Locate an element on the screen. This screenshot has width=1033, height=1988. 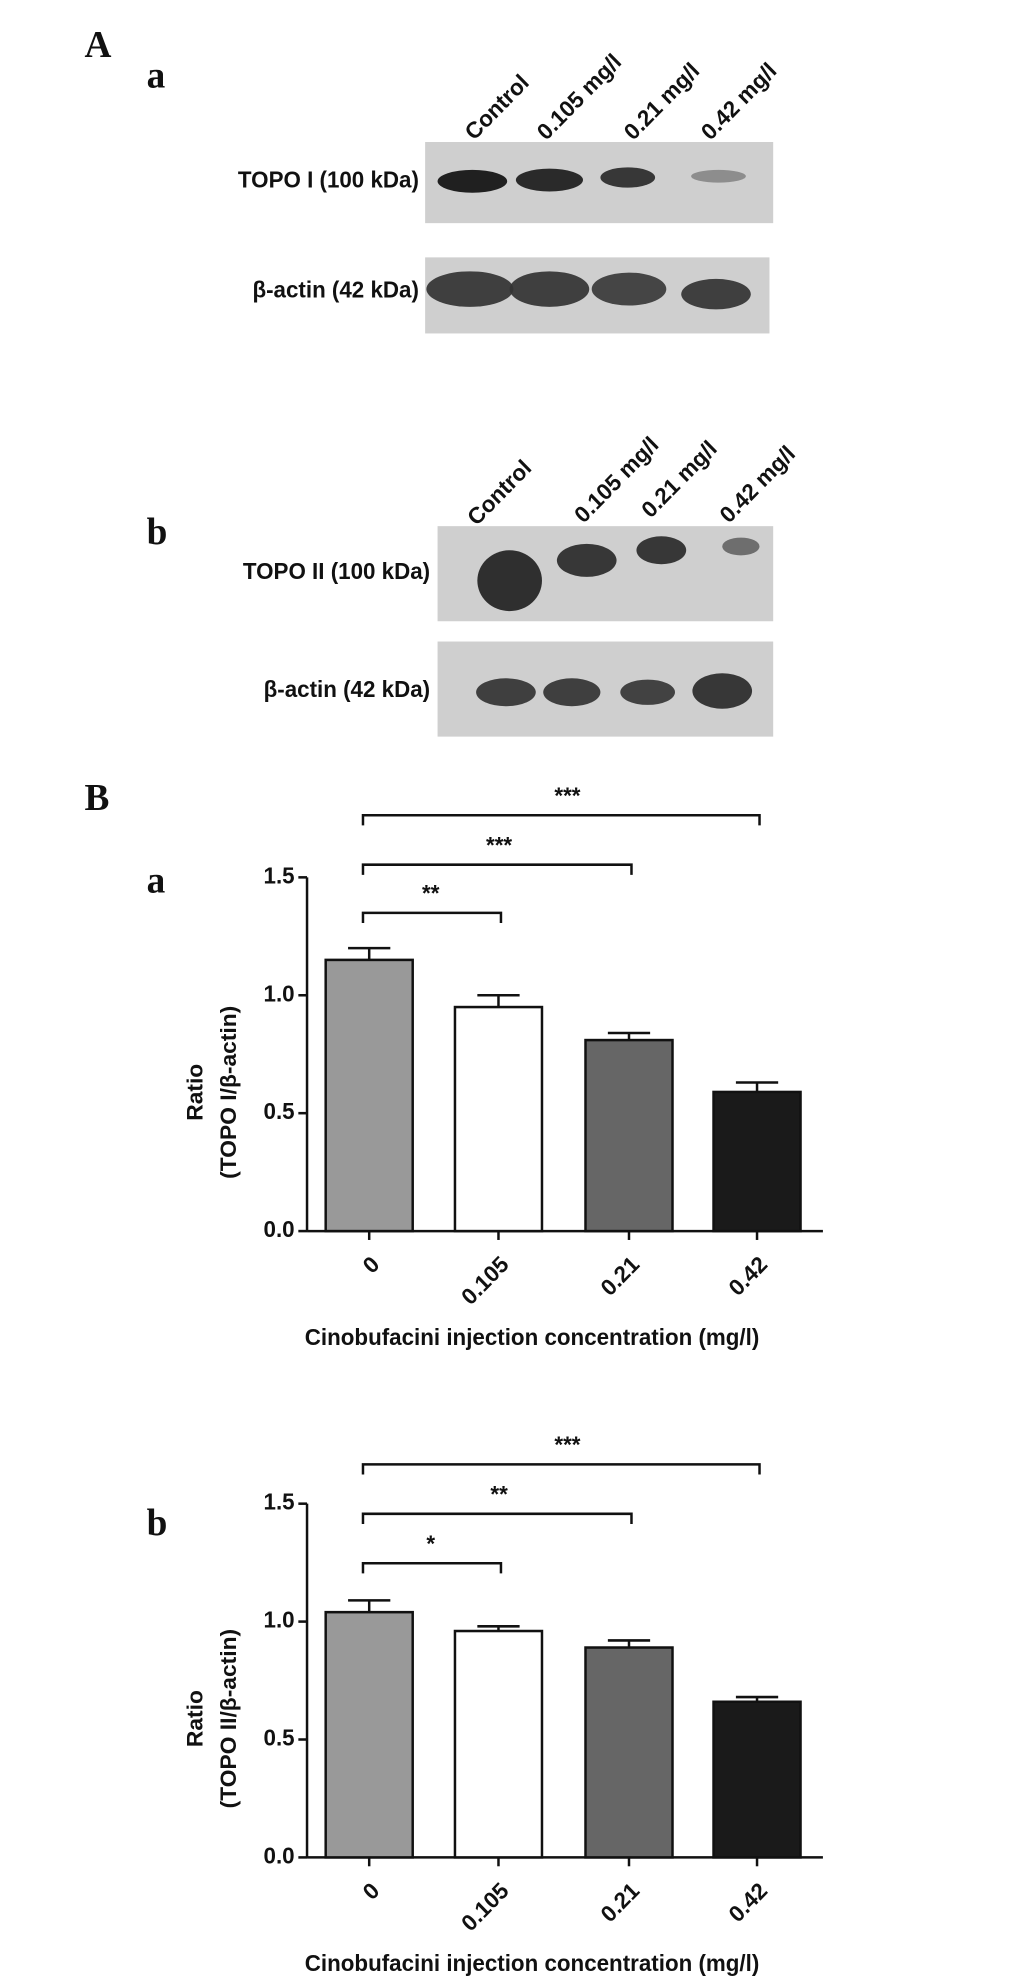
y-axis-label: (TOPO I/β-actin) is located at coordinates (228, 1092).